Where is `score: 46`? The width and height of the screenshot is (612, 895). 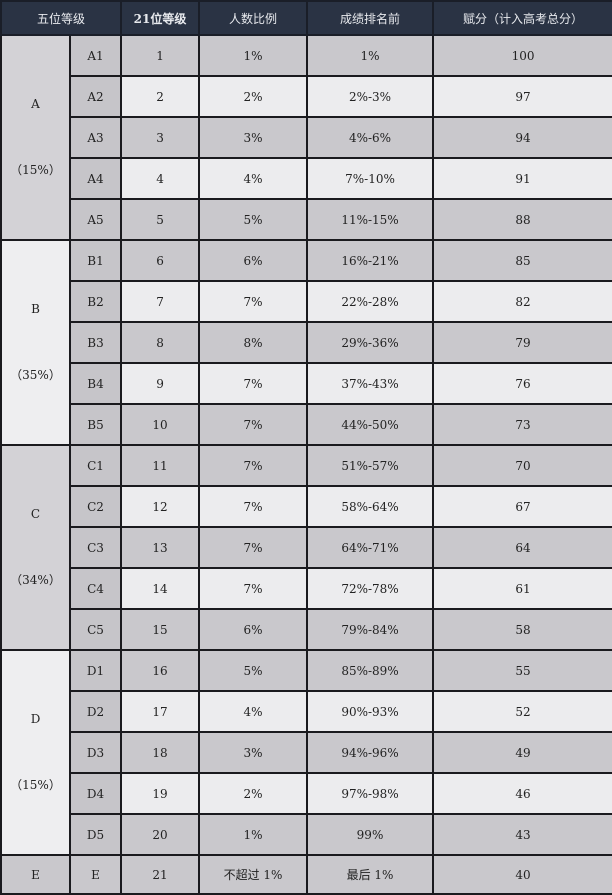
score: 46 is located at coordinates (522, 793).